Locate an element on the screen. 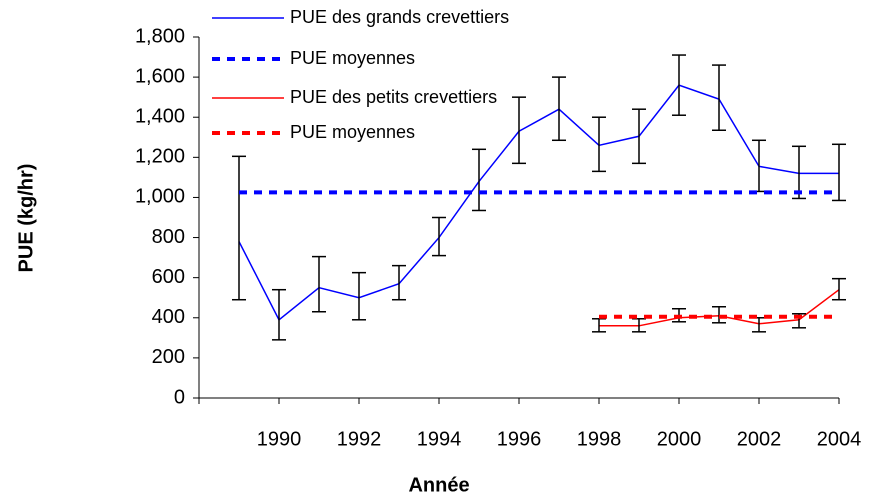  y-tick-label: 1,400 is located at coordinates (160, 117).